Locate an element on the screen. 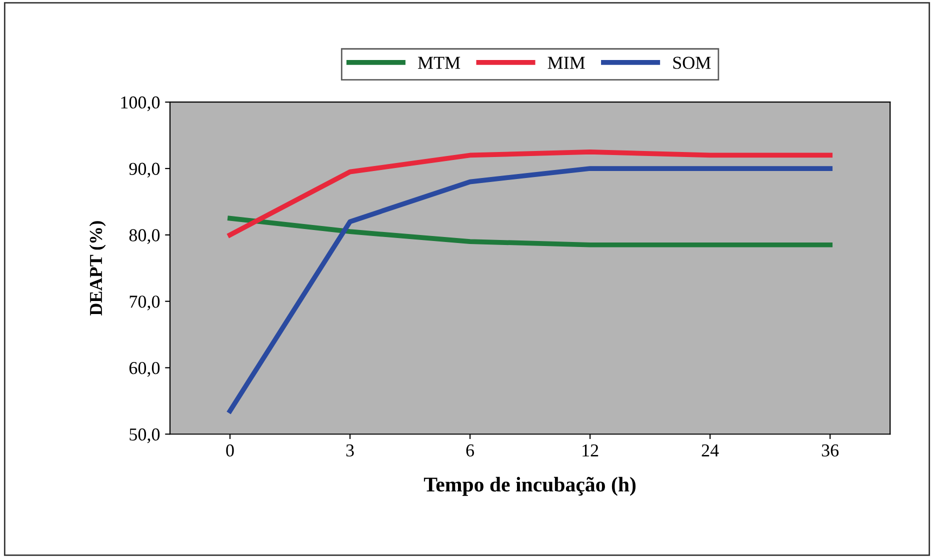 This screenshot has height=558, width=934. legend-label: SOM is located at coordinates (692, 62).